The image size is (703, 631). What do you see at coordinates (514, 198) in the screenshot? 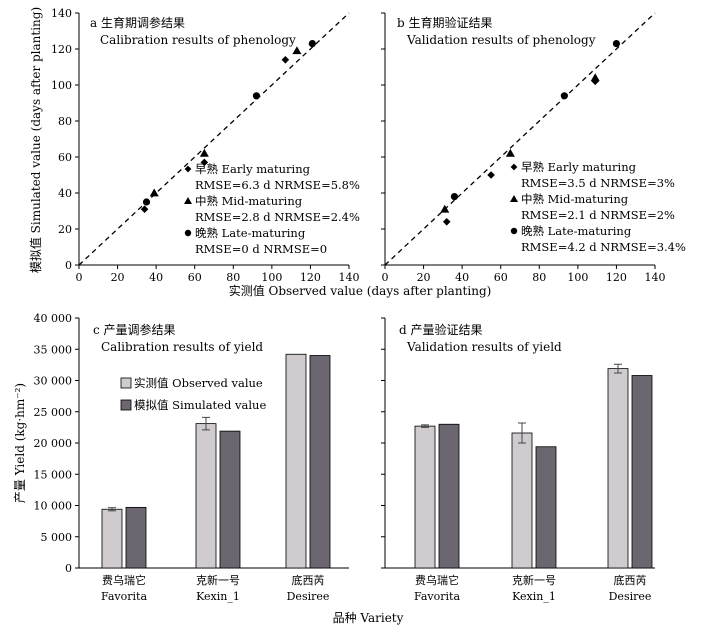
I see `scatter-b-legend-marker-triangle` at bounding box center [514, 198].